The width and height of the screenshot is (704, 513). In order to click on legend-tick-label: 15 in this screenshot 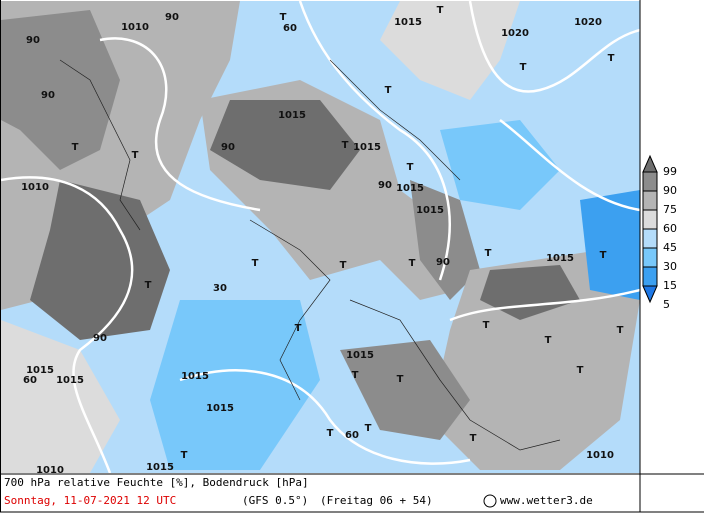, I will do `click(670, 285)`.